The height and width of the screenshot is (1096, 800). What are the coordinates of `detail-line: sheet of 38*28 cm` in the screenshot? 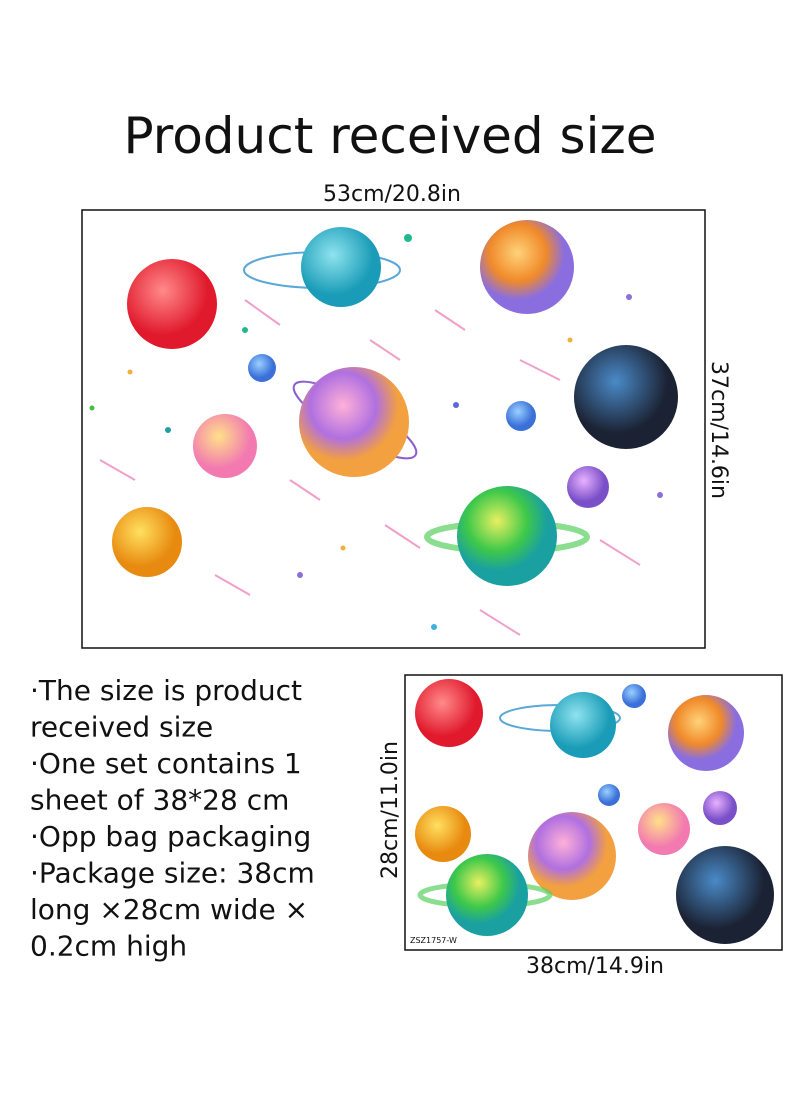 It's located at (159, 800).